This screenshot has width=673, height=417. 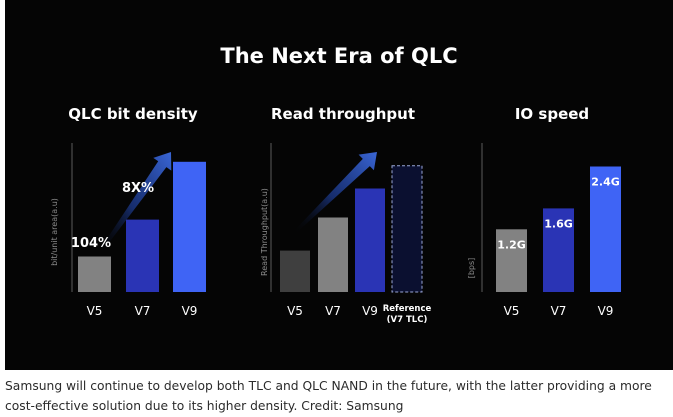 I want to click on y-axis-label: bit/unit area(a.u), so click(x=54, y=232).